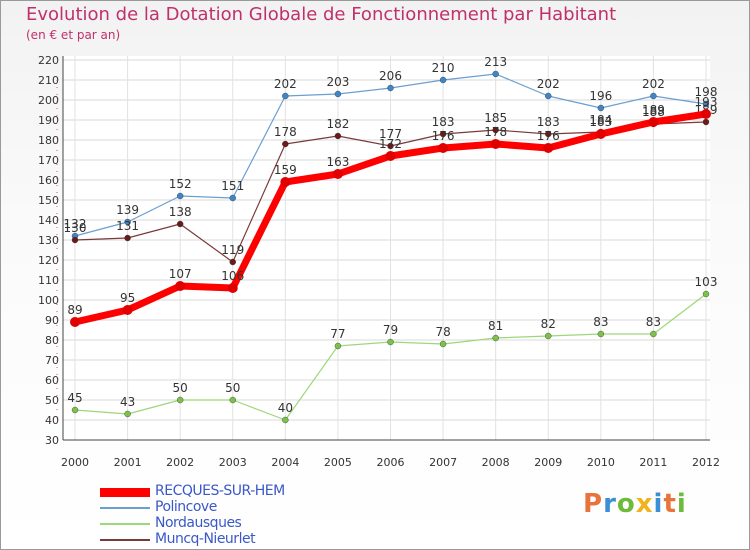 The width and height of the screenshot is (750, 550). What do you see at coordinates (127, 210) in the screenshot?
I see `data-label: 139` at bounding box center [127, 210].